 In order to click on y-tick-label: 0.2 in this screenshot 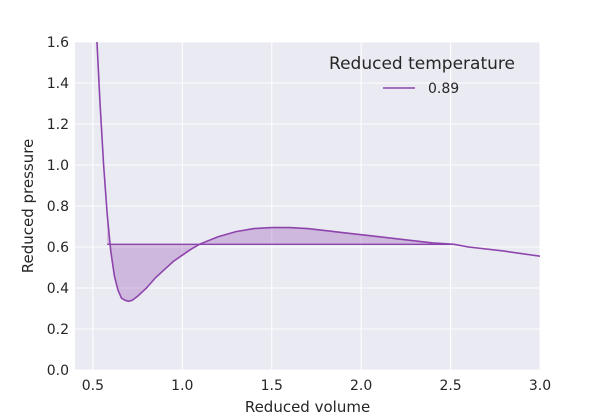, I will do `click(58, 330)`.